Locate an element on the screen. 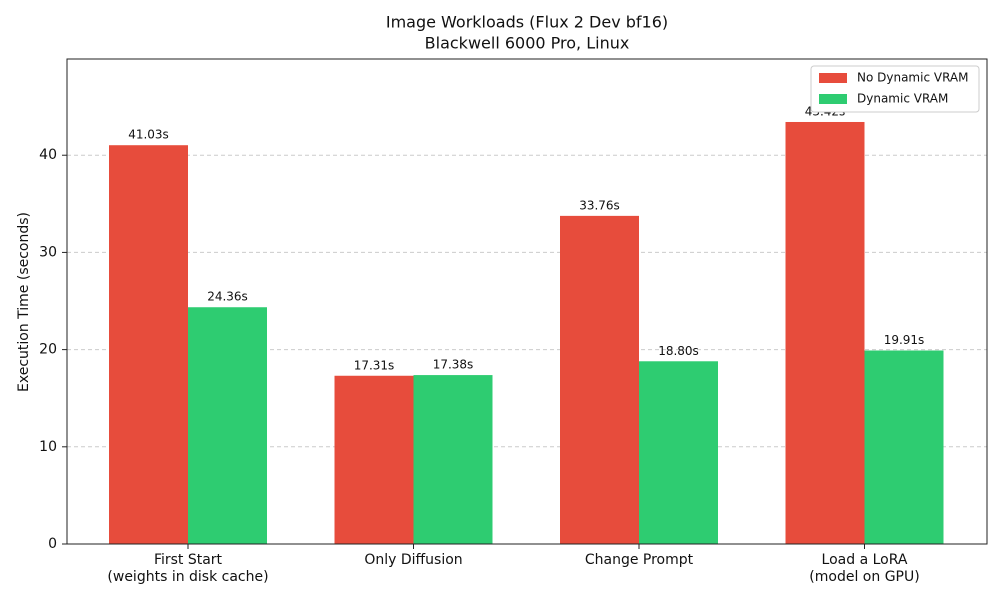 Image resolution: width=1000 pixels, height=600 pixels. x-tick-label: Change Prompt is located at coordinates (639, 560).